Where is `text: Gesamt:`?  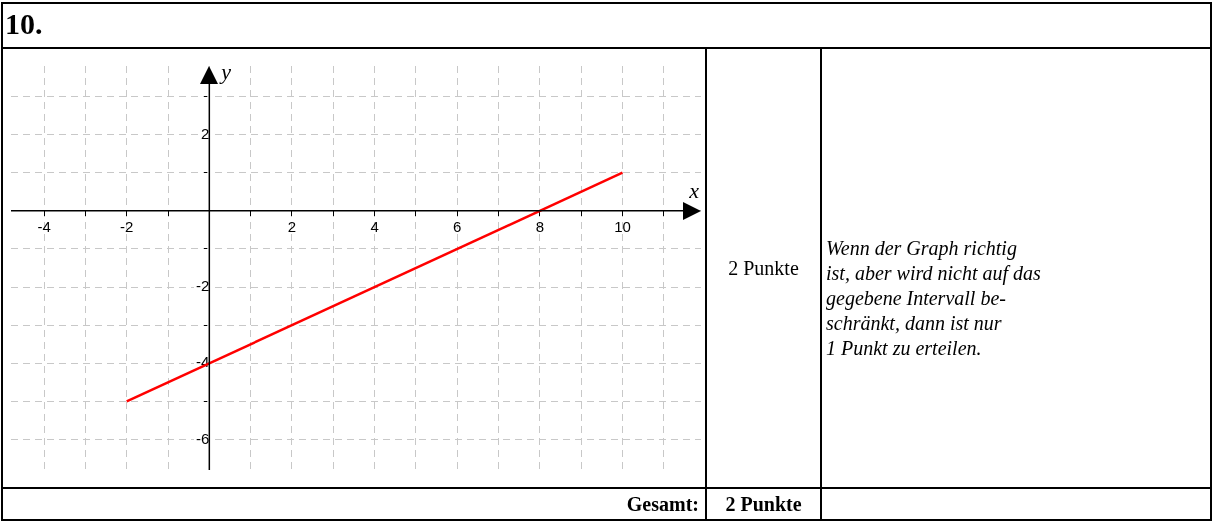
text: Gesamt: is located at coordinates (354, 504).